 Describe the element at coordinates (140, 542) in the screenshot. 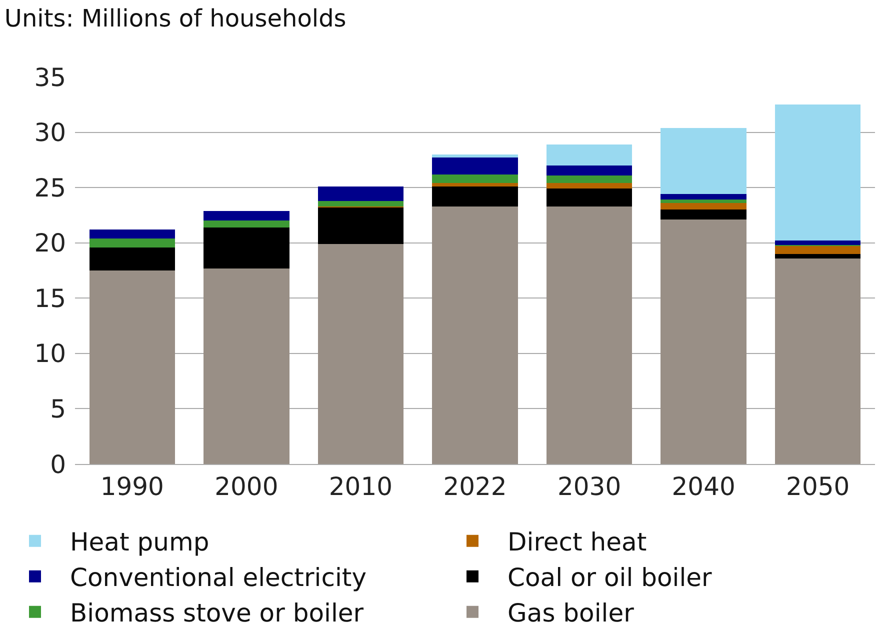

I see `legend-label: Heat pump` at that location.